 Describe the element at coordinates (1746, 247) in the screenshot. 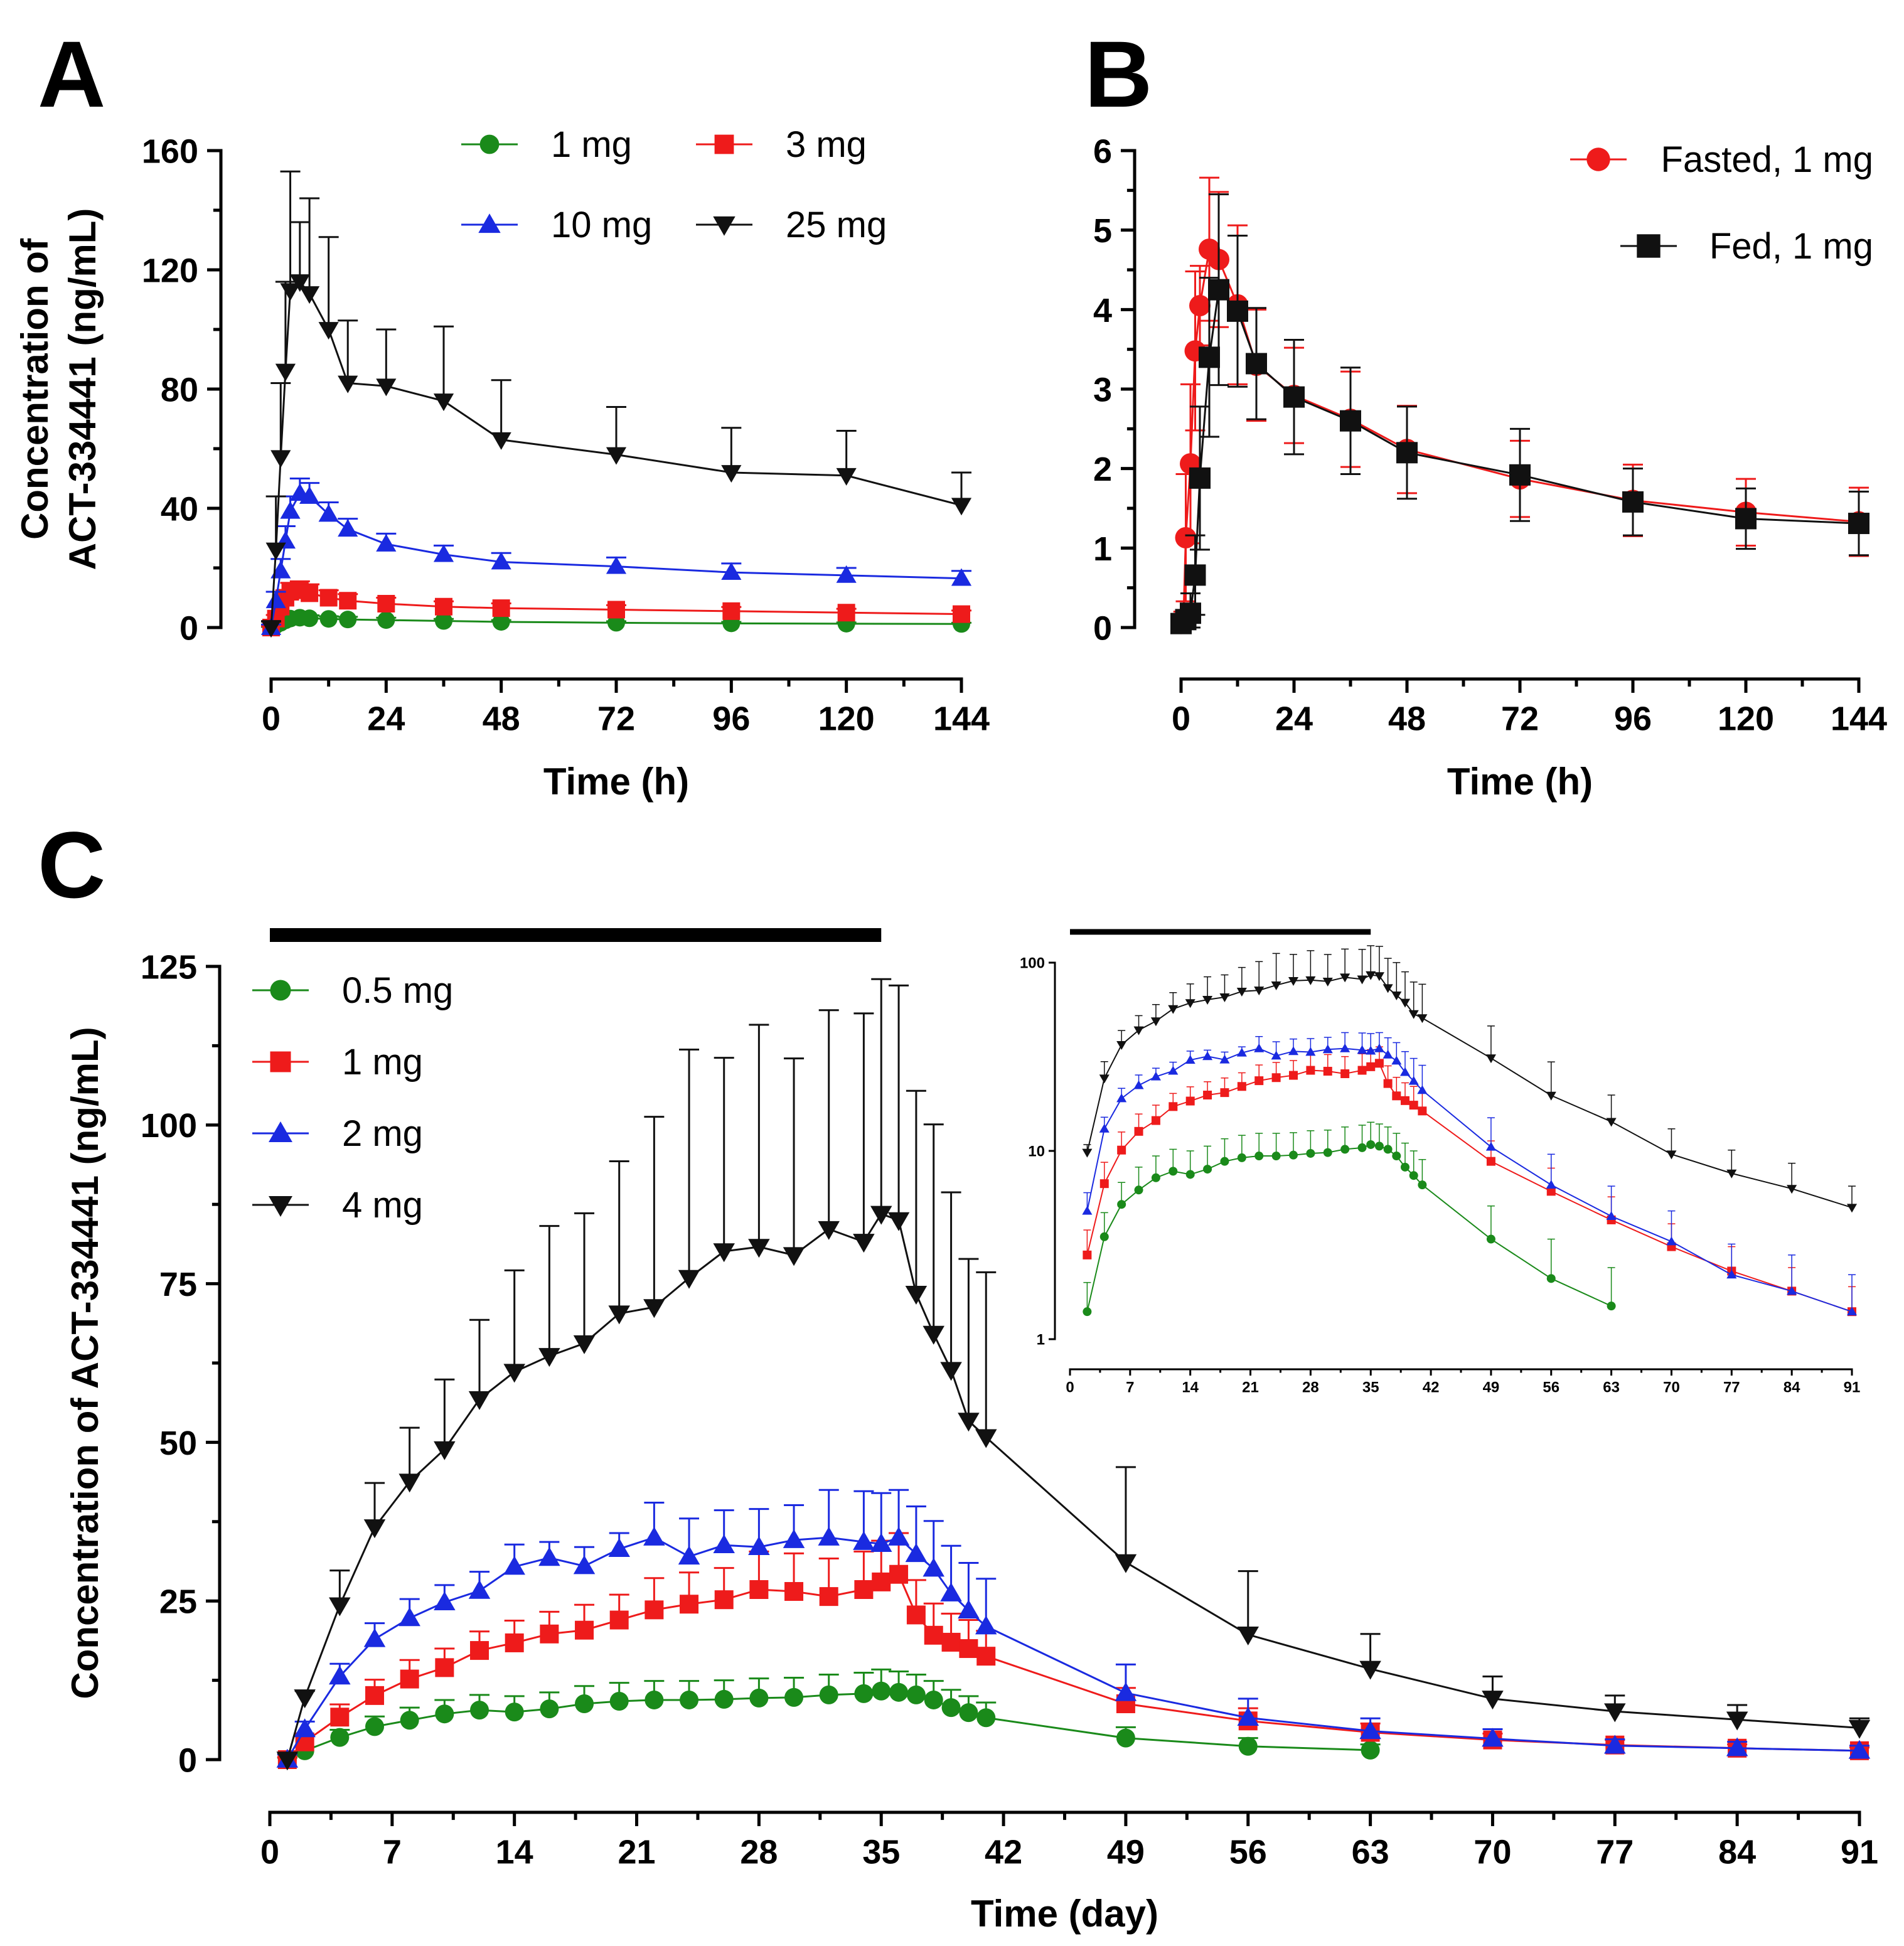

I see `legend-entry: Fed, 1 mg` at that location.